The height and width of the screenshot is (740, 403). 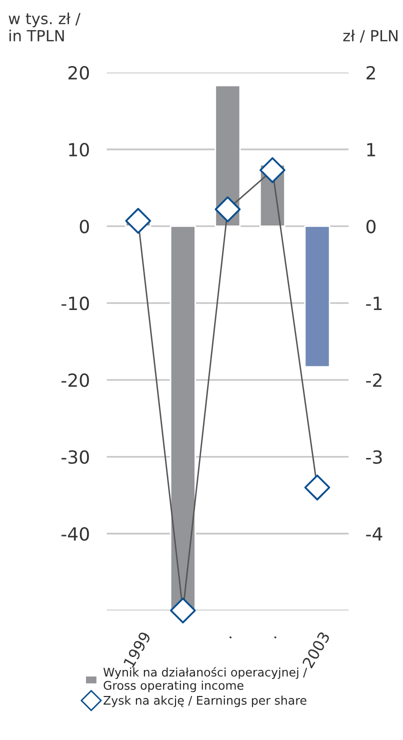 I want to click on y2-tick-label: -1, so click(x=374, y=303).